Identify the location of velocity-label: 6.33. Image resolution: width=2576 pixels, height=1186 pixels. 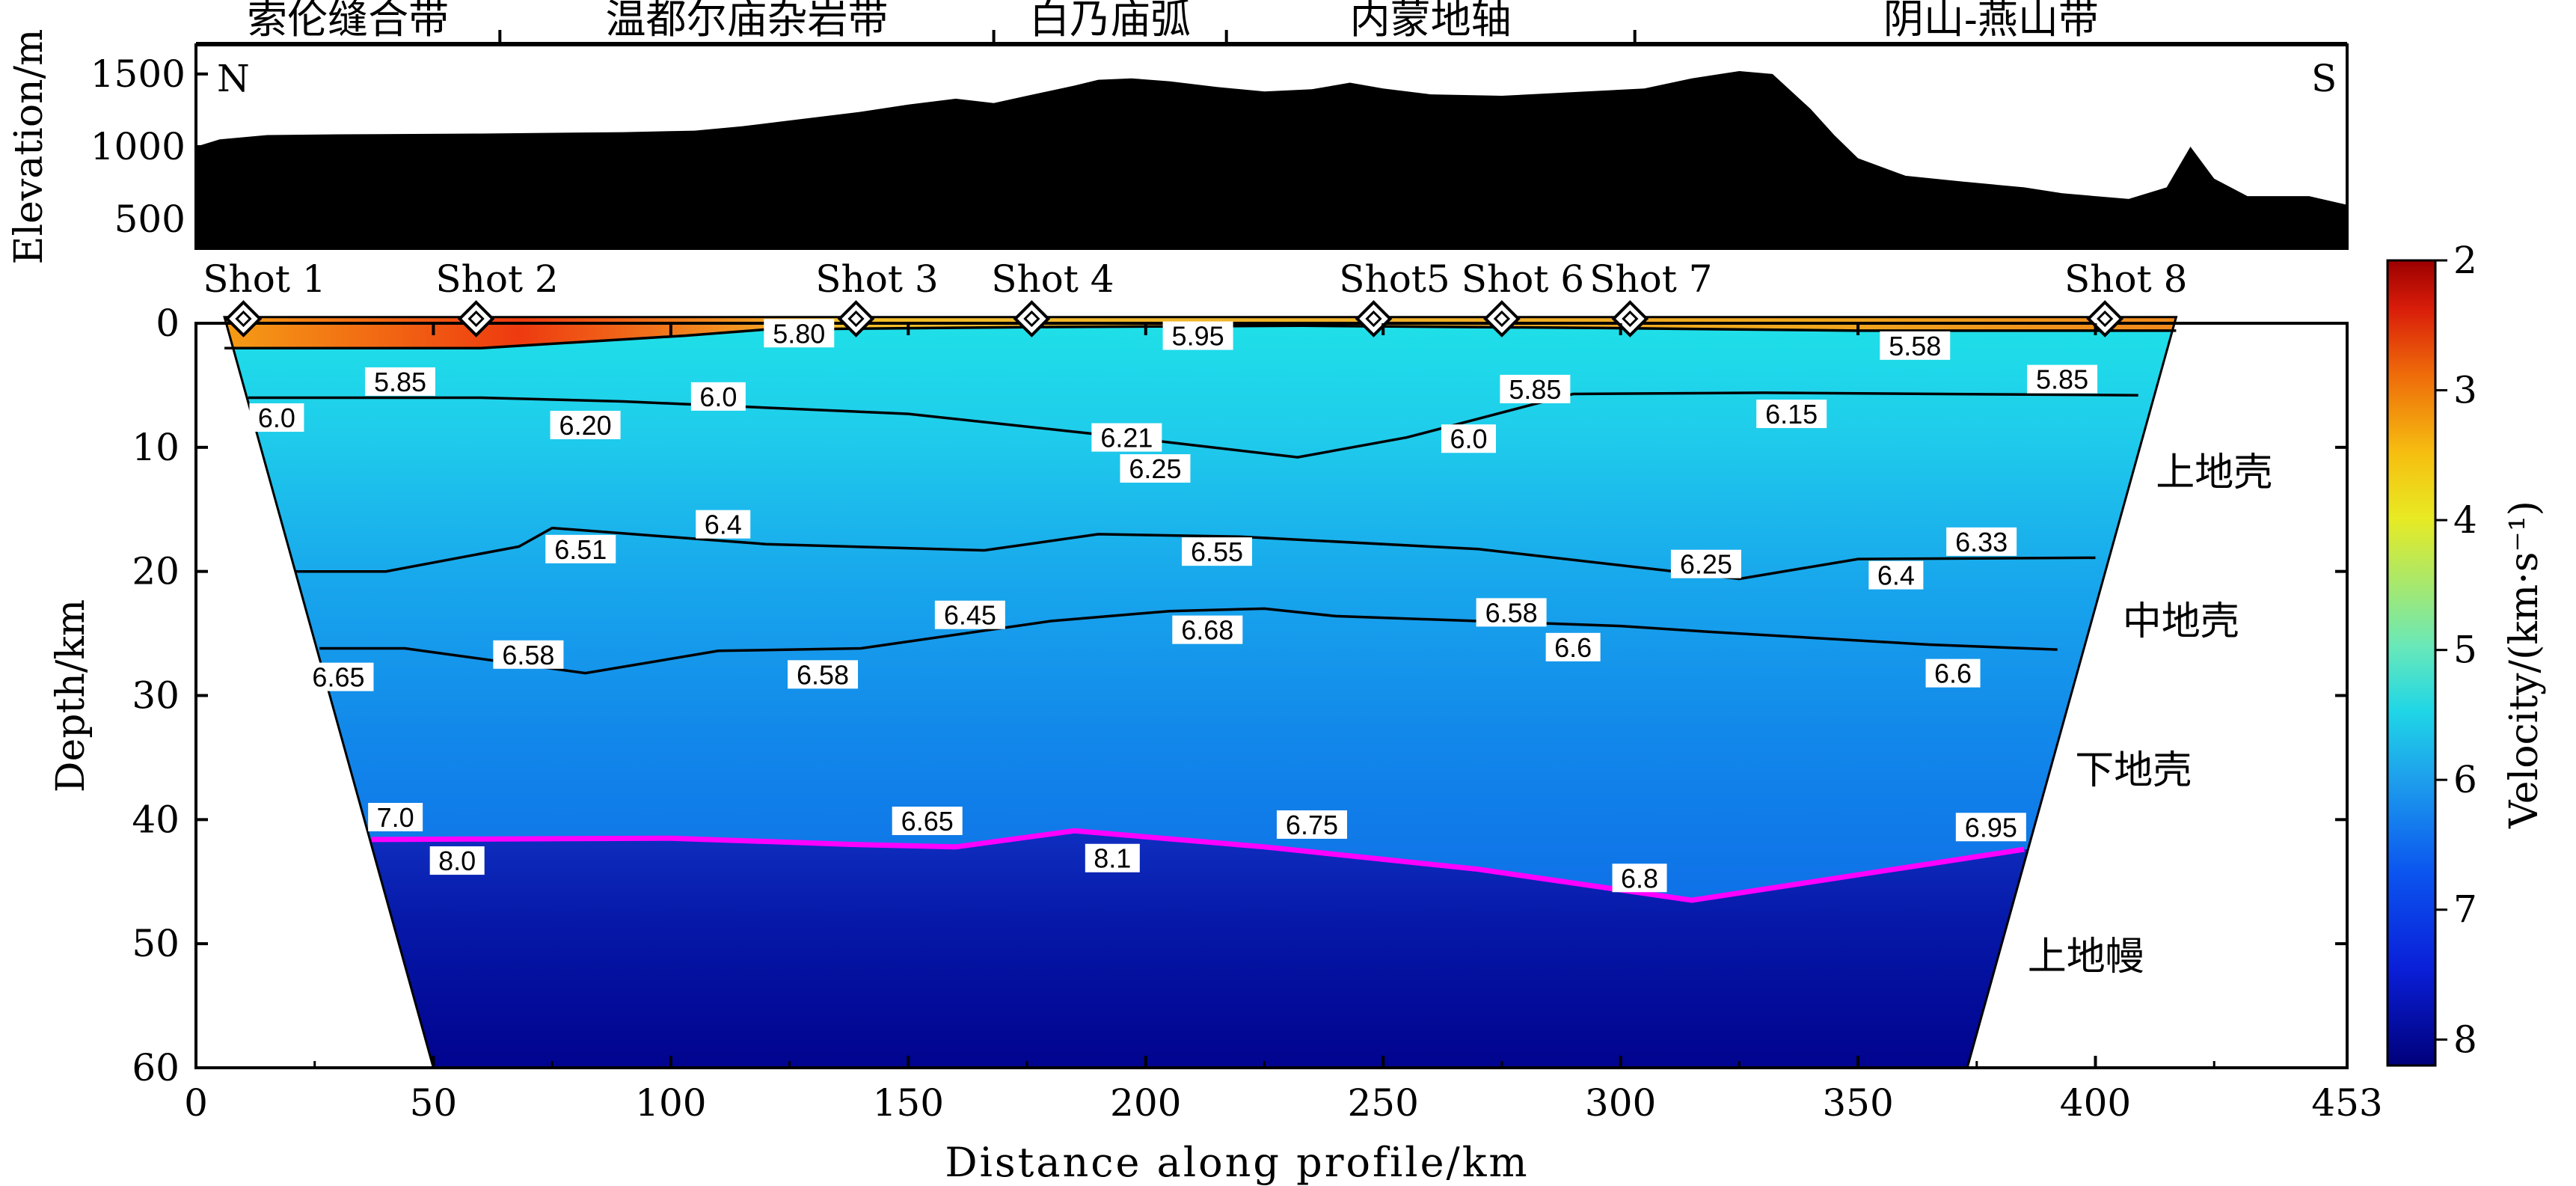
(1981, 542).